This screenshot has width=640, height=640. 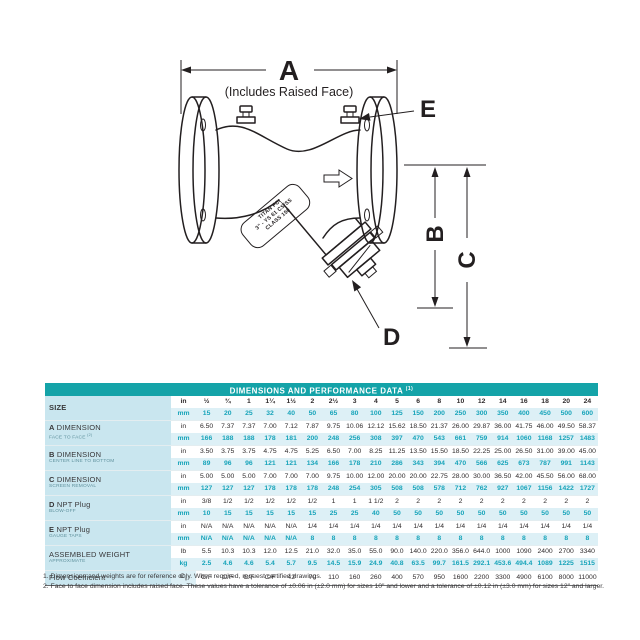 I want to click on value-cell: 2, so click(x=397, y=501).